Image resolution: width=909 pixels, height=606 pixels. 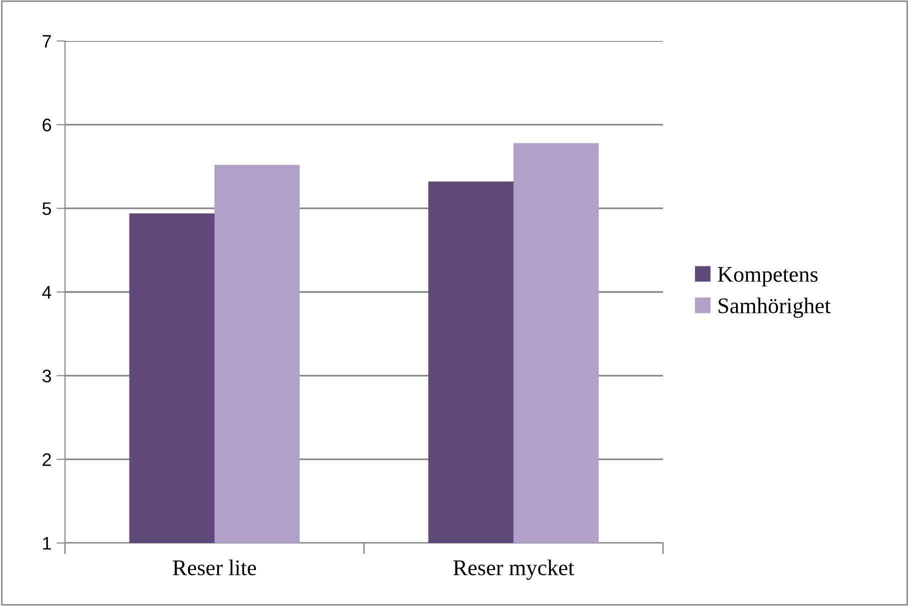 What do you see at coordinates (47, 543) in the screenshot?
I see `y-tick-label: 1` at bounding box center [47, 543].